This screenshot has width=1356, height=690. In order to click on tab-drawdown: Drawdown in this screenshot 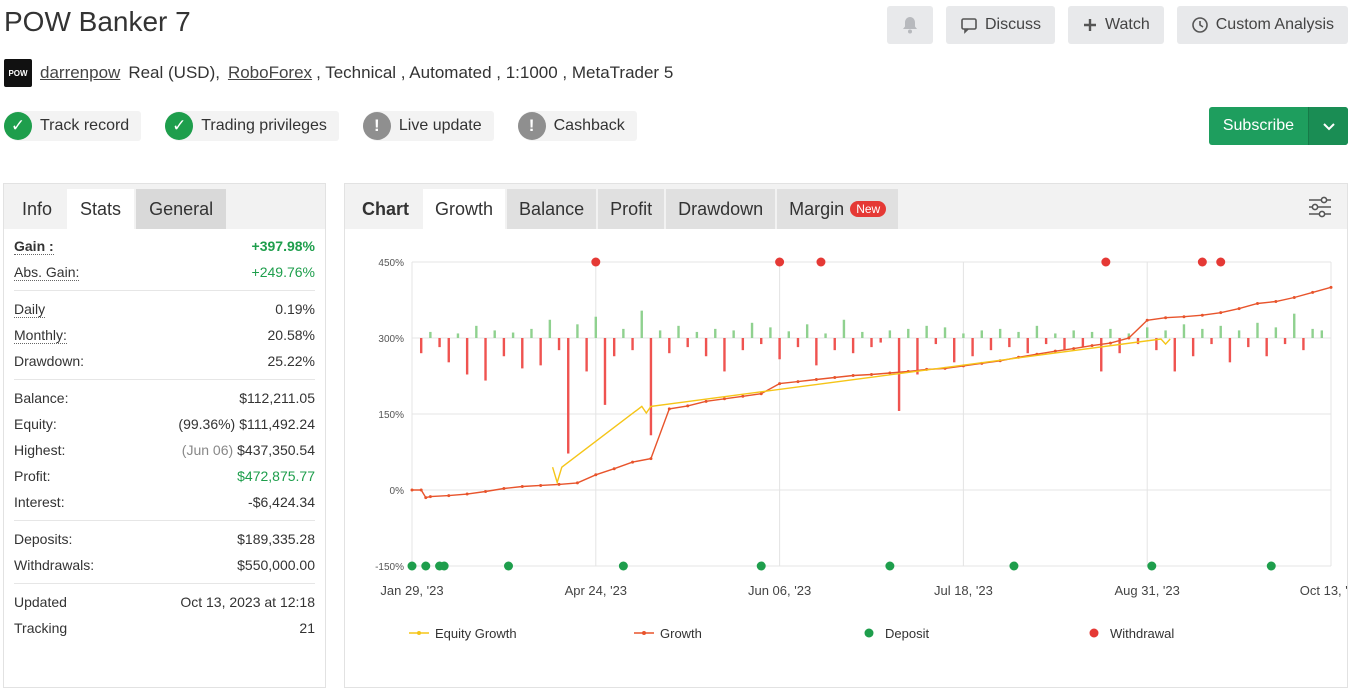, I will do `click(721, 209)`.